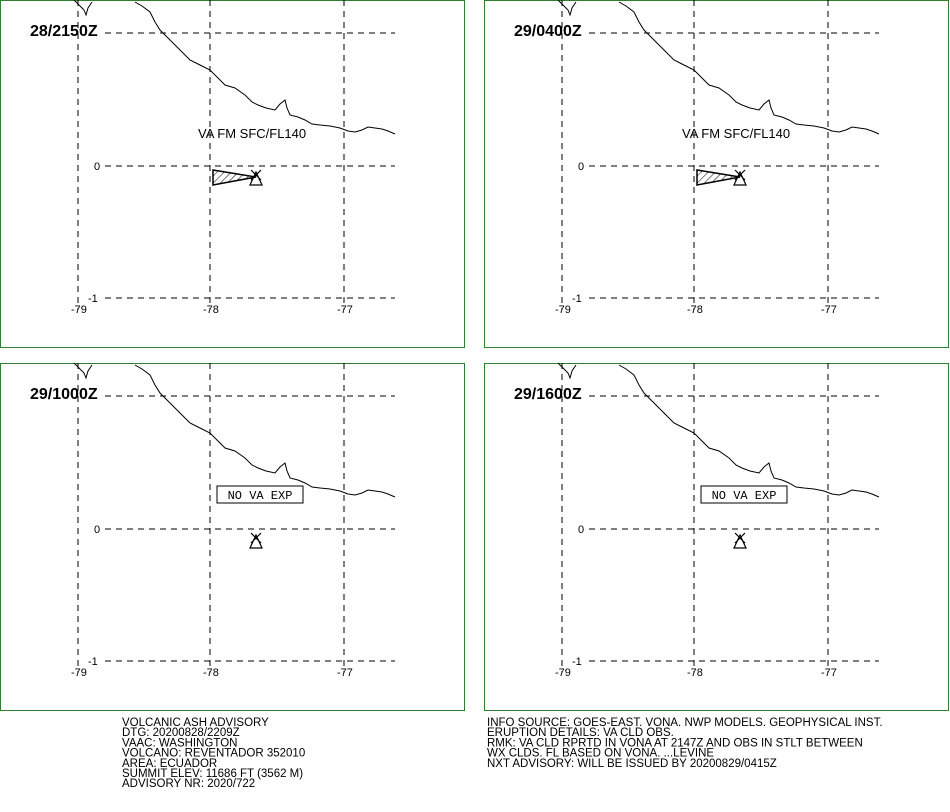 The image size is (950, 812). What do you see at coordinates (548, 394) in the screenshot?
I see `valid-time: 29/1600Z` at bounding box center [548, 394].